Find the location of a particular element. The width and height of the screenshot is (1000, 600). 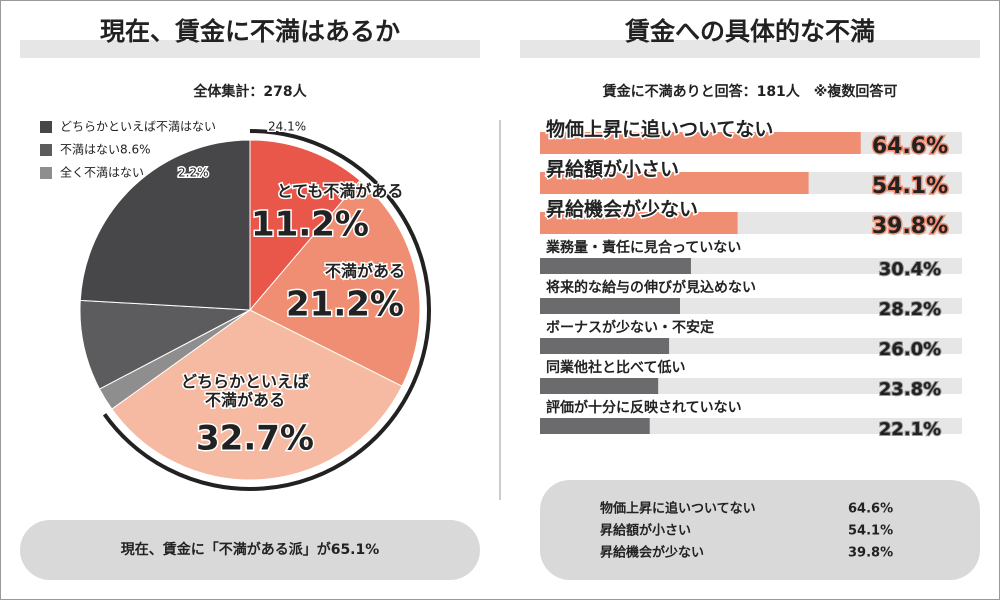

slice-value: 11.2% is located at coordinates (310, 225).